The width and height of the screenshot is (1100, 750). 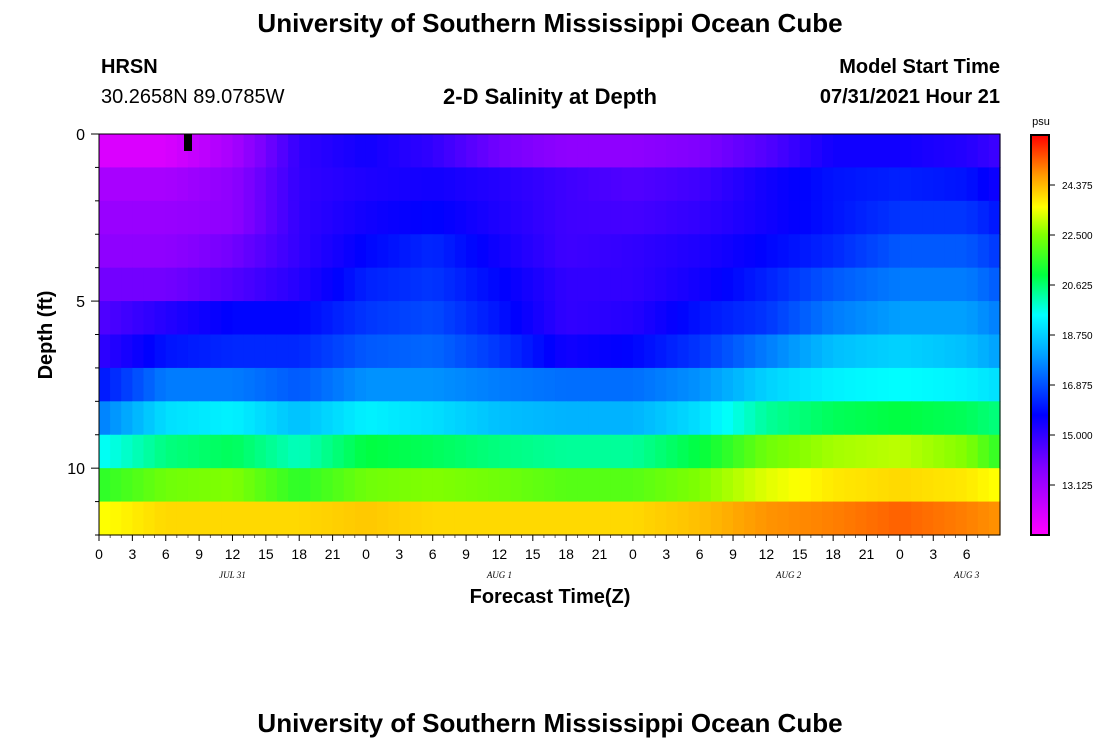 I want to click on x-tick-label: 3, so click(x=933, y=554).